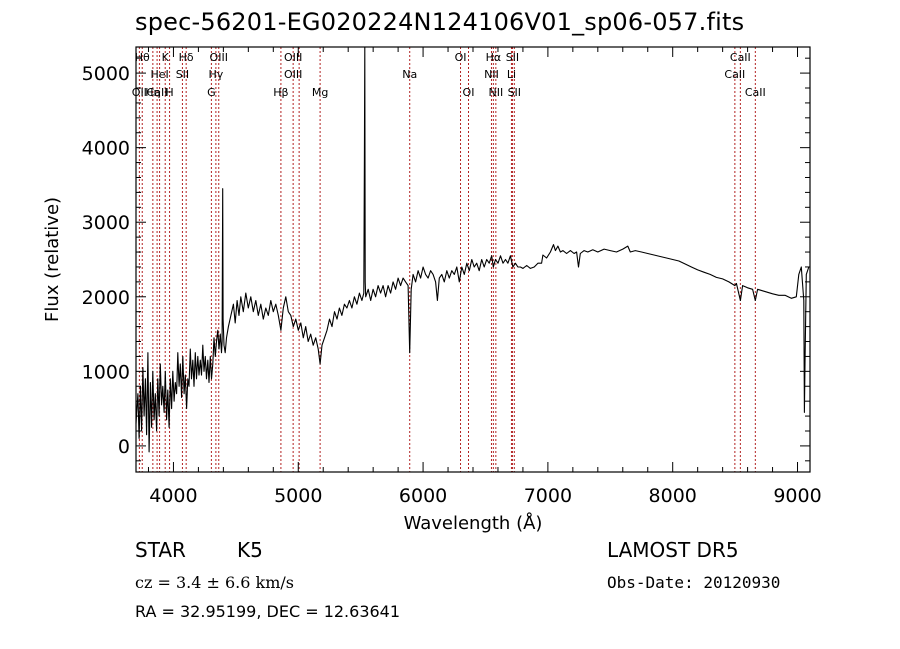 The image size is (900, 649). I want to click on line-marker-label: Hγ, so click(215, 74).